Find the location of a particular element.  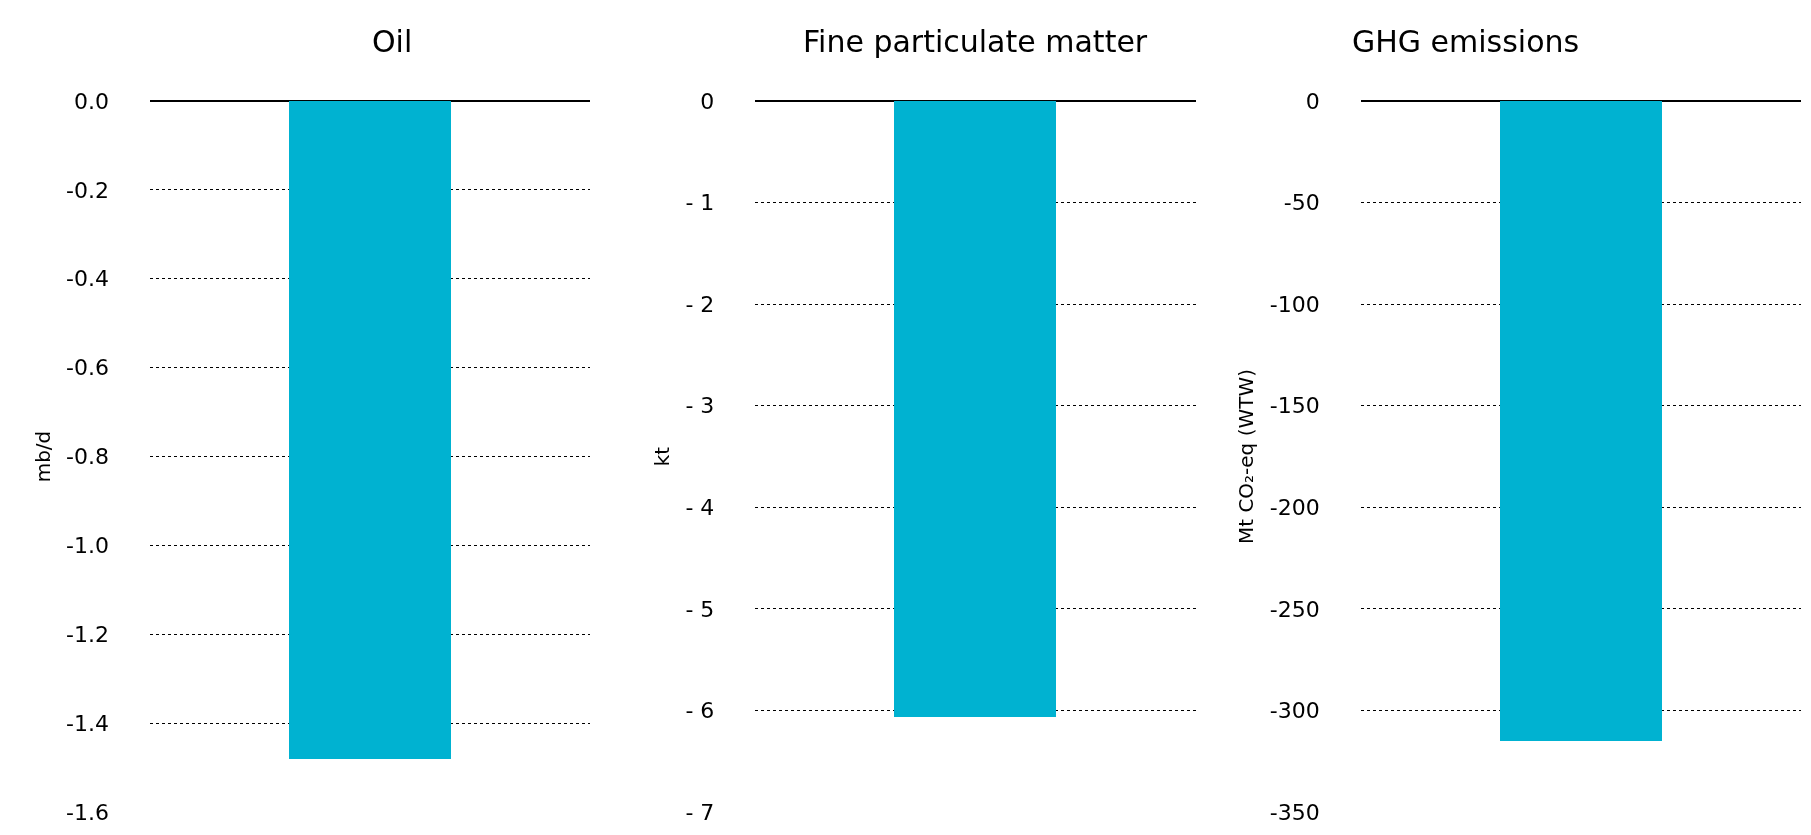

y-axis-title: mb/d is located at coordinates (42, 456).